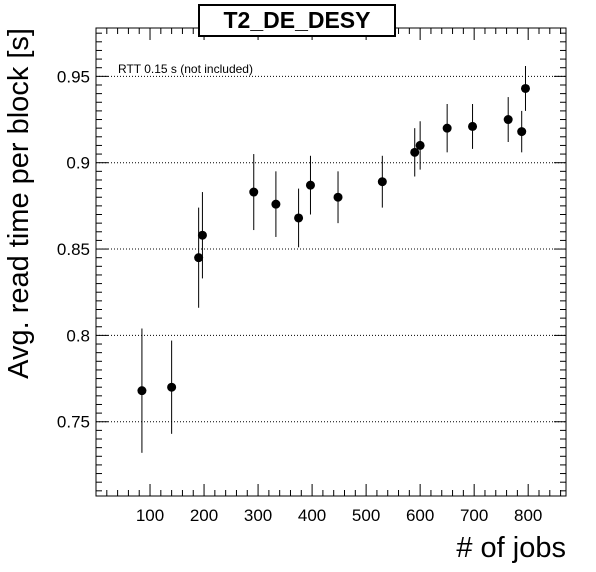  What do you see at coordinates (528, 515) in the screenshot?
I see `x-tick-label: 800` at bounding box center [528, 515].